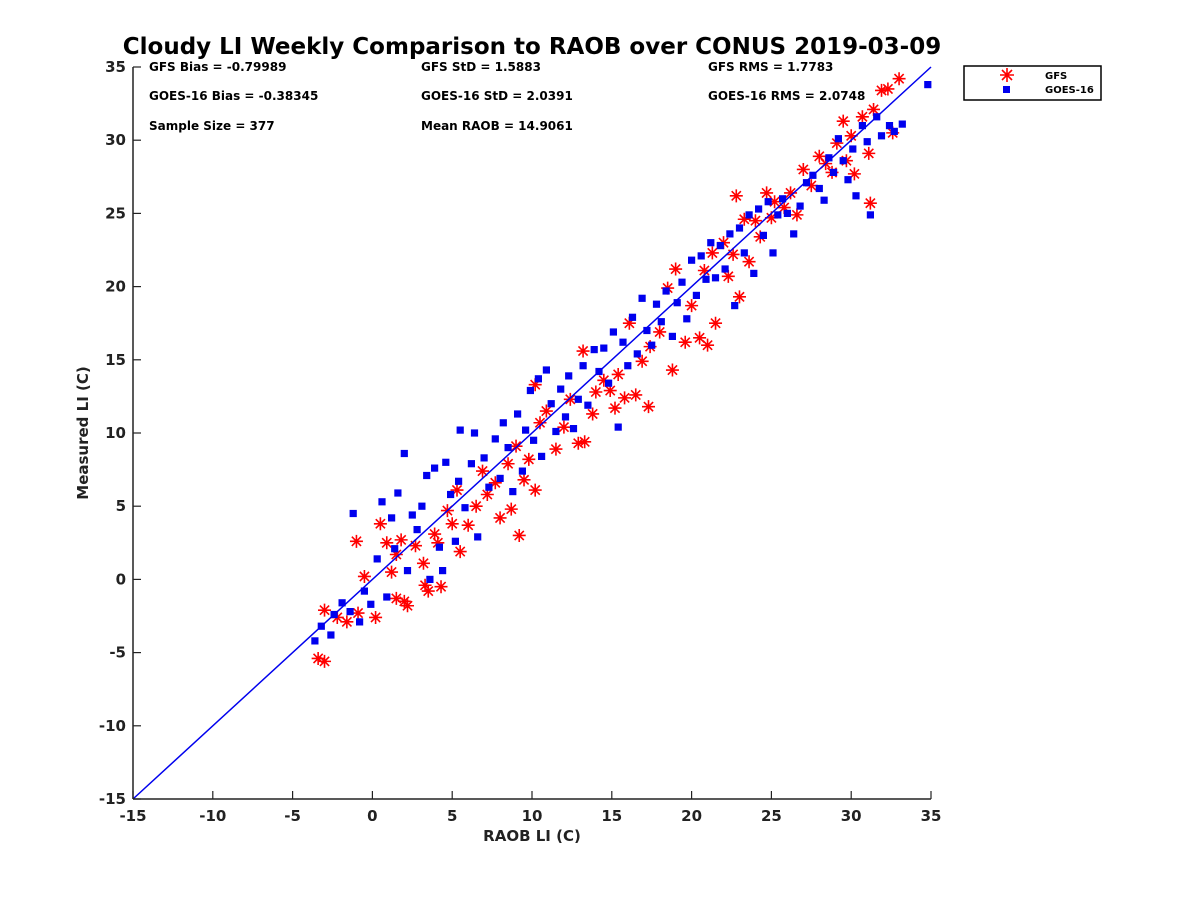 The height and width of the screenshot is (900, 1200). Describe the element at coordinates (217, 67) in the screenshot. I see `stat-gfs-bias: GFS Bias = -0.79989` at that location.